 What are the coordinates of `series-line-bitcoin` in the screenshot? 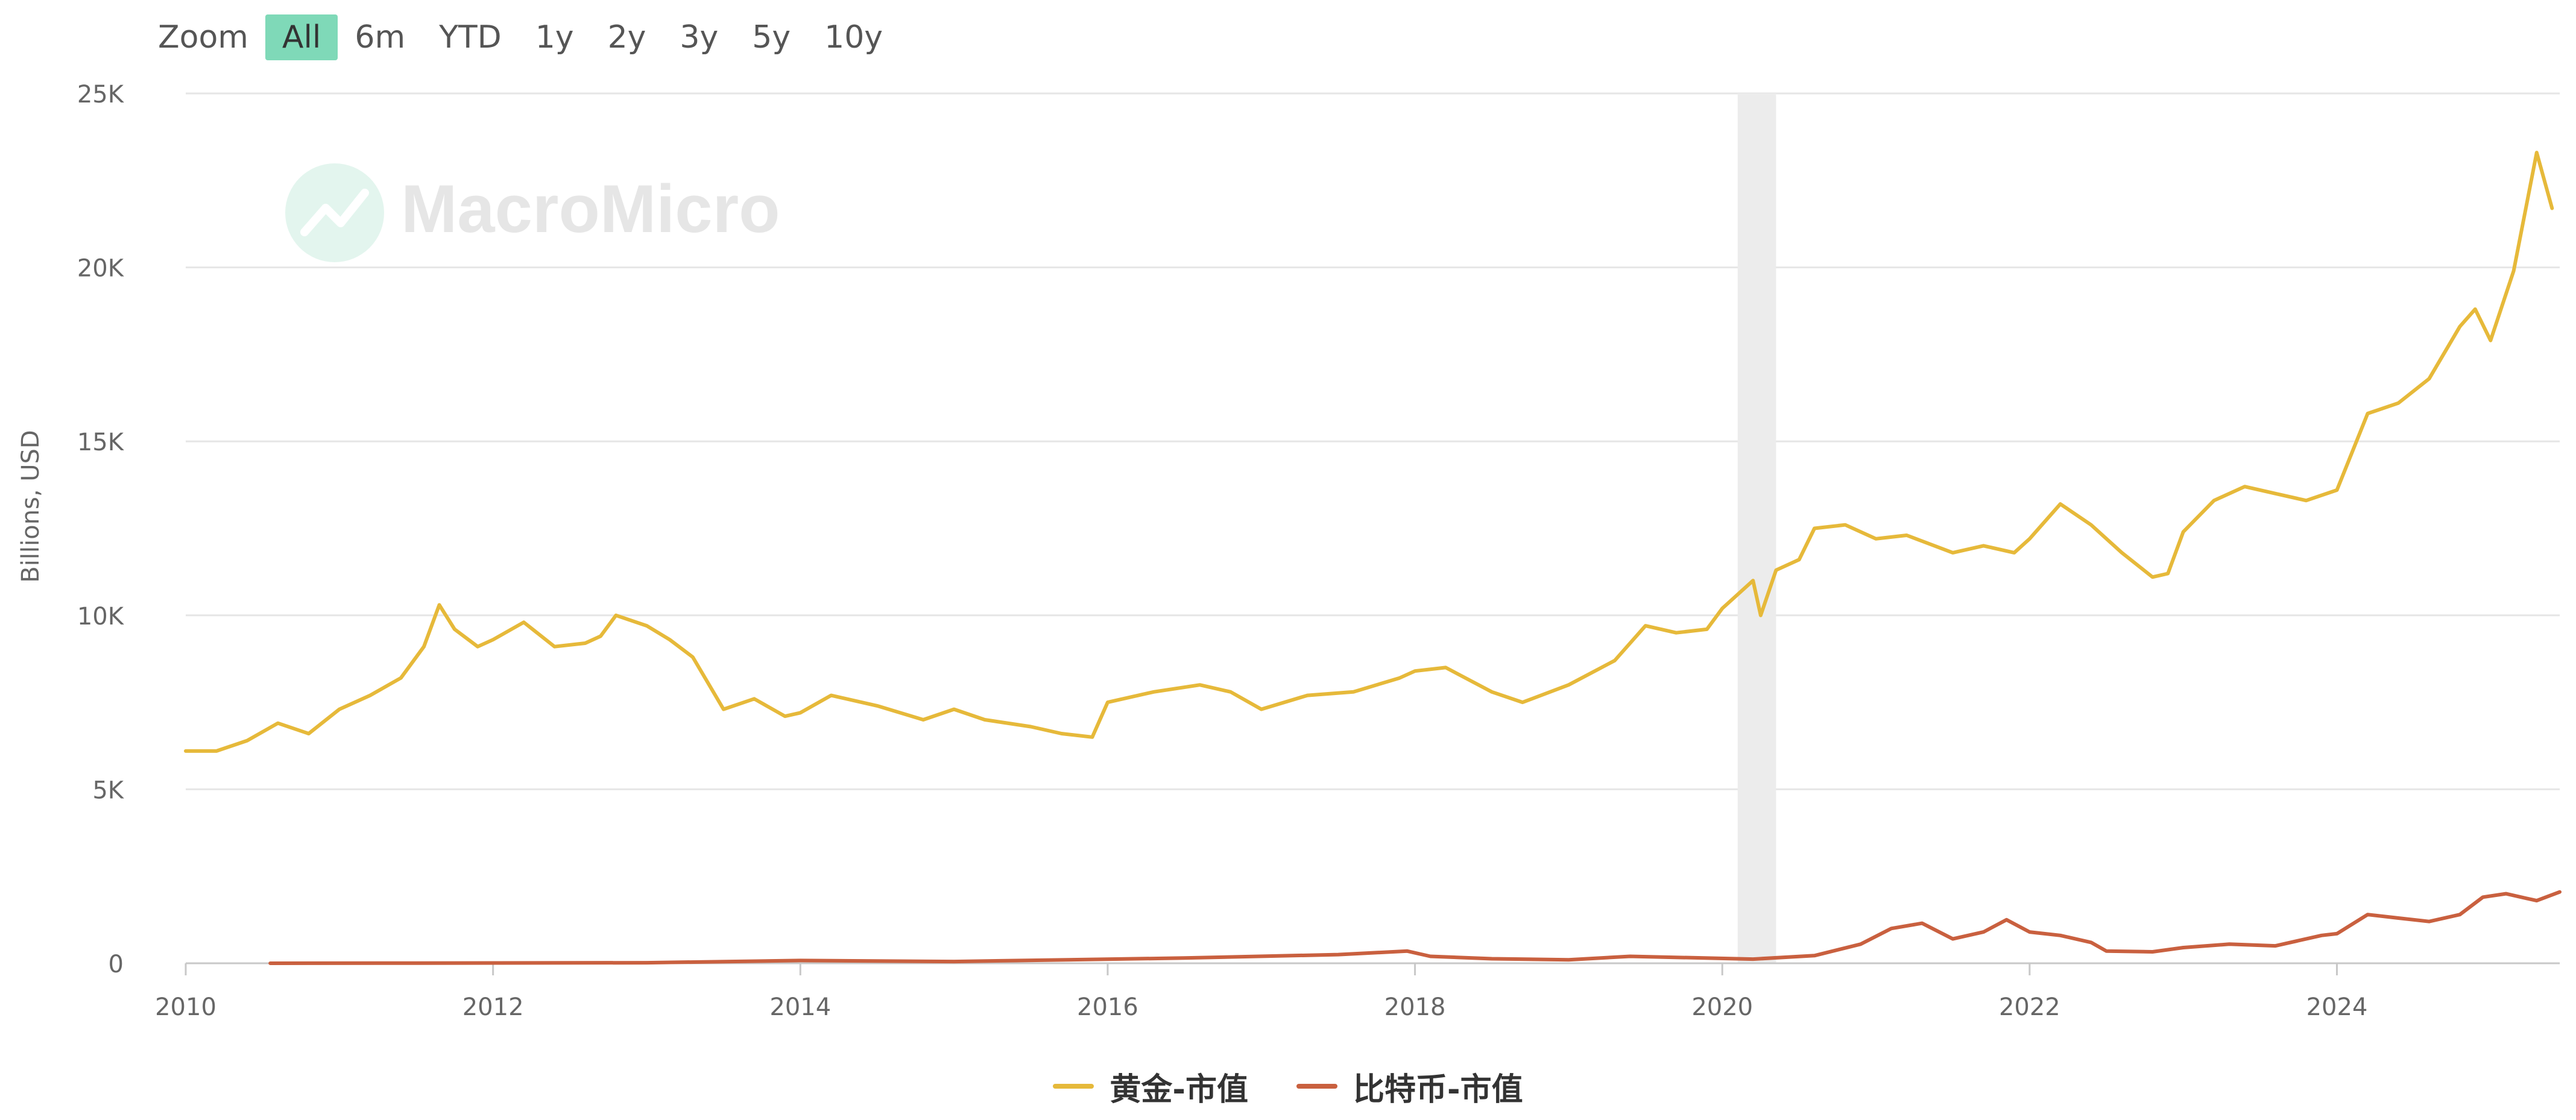 It's located at (1415, 927).